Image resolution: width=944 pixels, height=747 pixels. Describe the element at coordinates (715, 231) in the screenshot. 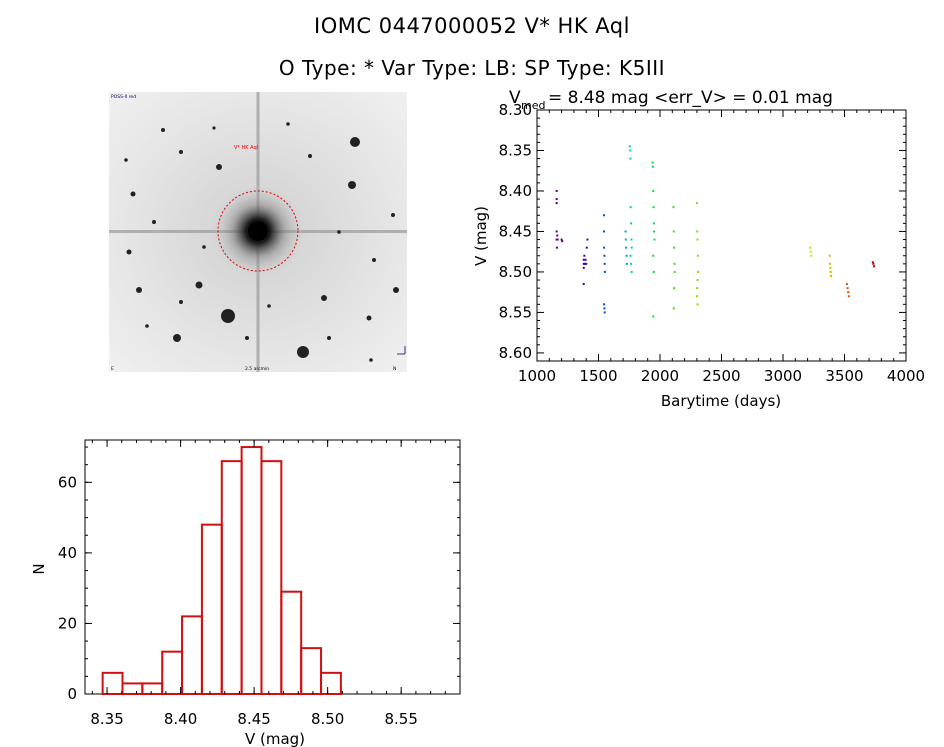

I see `lc-data-points` at that location.